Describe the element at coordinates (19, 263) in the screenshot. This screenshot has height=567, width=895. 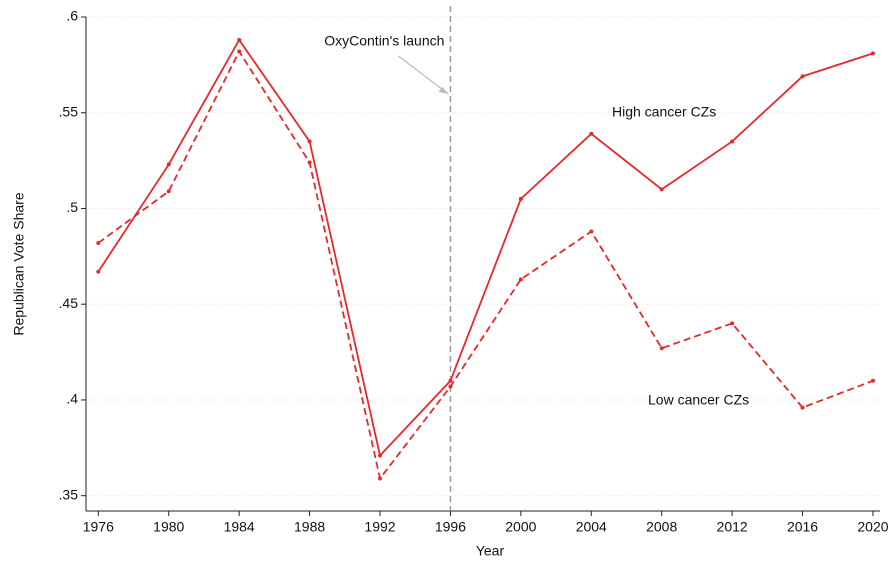
I see `y-axis-title: Republican Vote Share` at that location.